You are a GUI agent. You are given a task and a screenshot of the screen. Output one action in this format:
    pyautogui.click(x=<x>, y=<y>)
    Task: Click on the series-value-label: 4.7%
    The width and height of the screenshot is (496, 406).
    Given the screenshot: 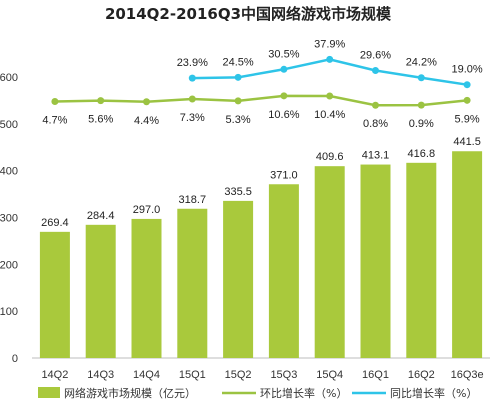 What is the action you would take?
    pyautogui.click(x=54, y=120)
    